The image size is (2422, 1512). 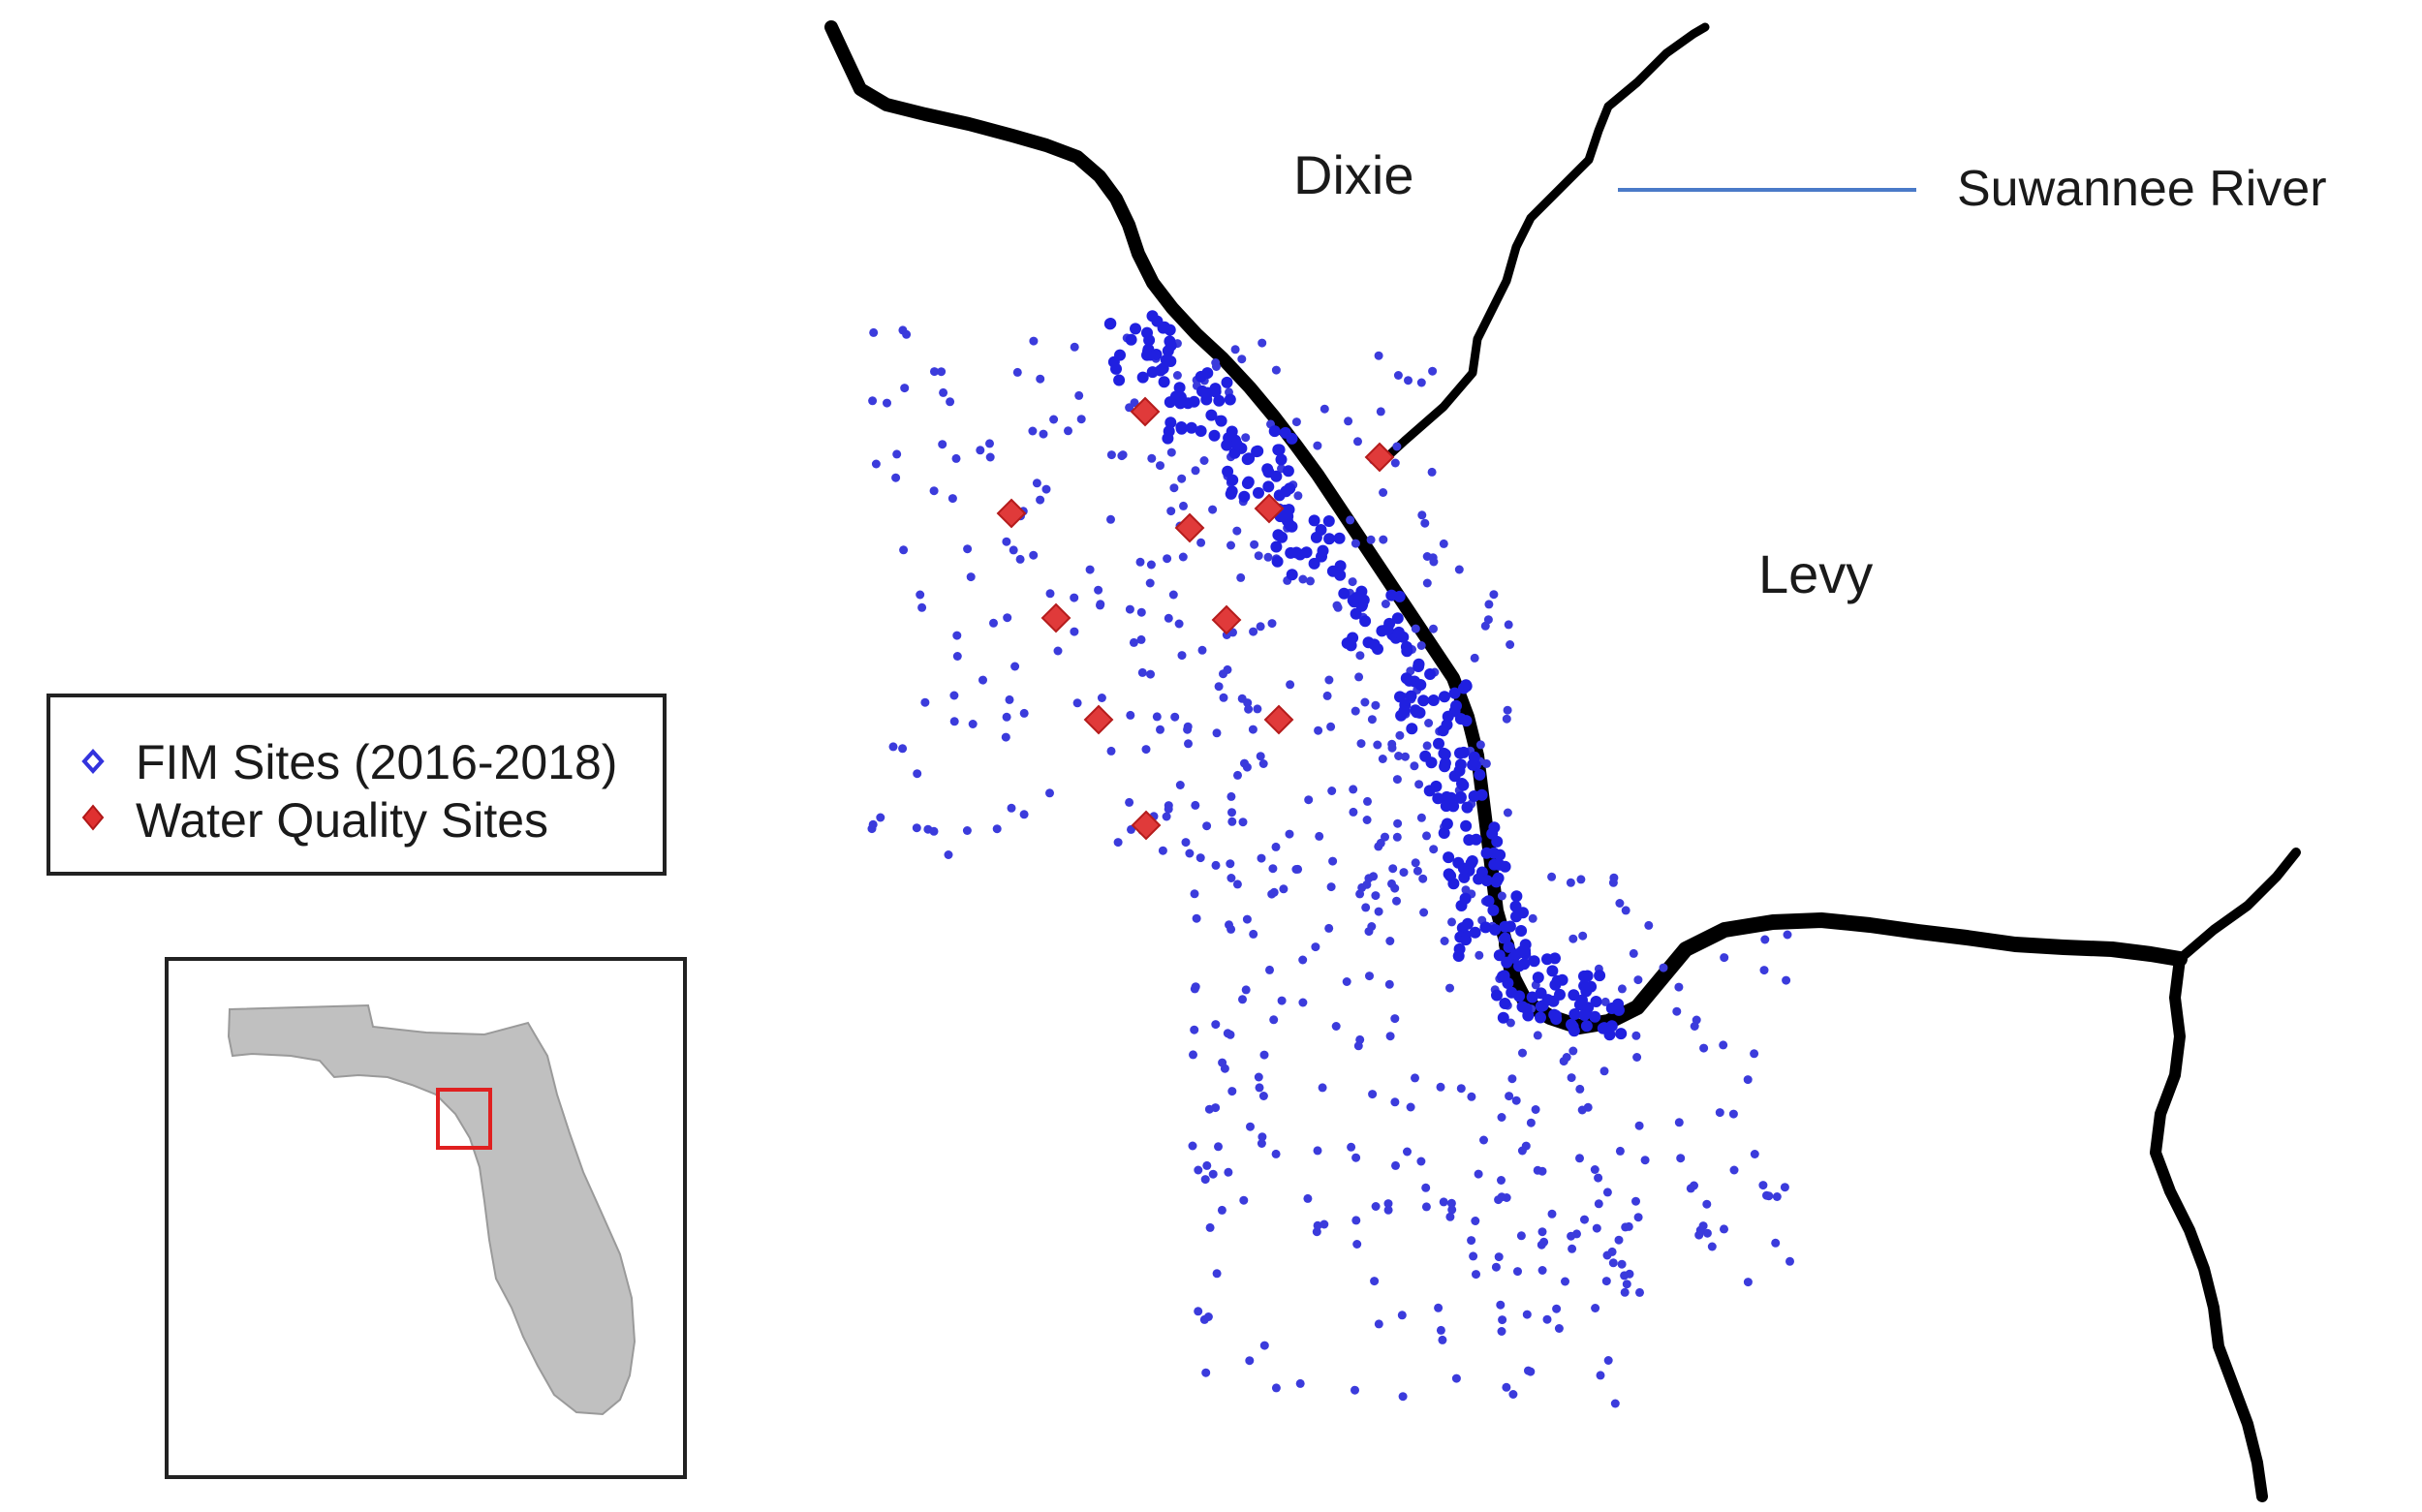 What do you see at coordinates (464, 1119) in the screenshot?
I see `study-area-highlight` at bounding box center [464, 1119].